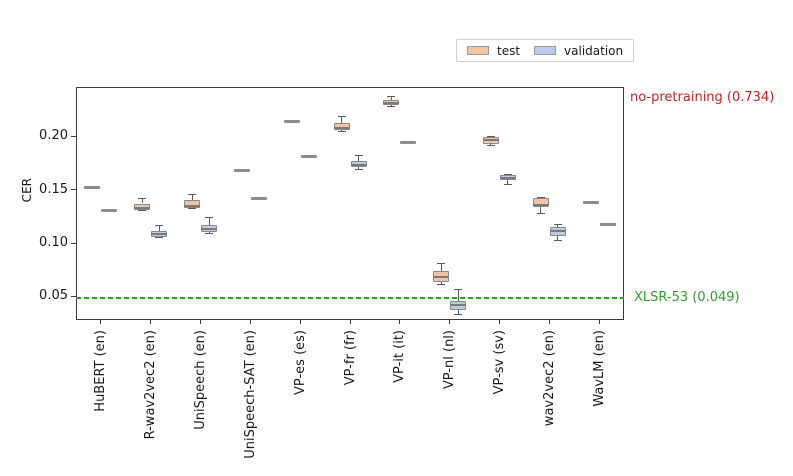 This screenshot has height=476, width=793. Describe the element at coordinates (594, 50) in the screenshot. I see `legend-label-validation: validation` at that location.